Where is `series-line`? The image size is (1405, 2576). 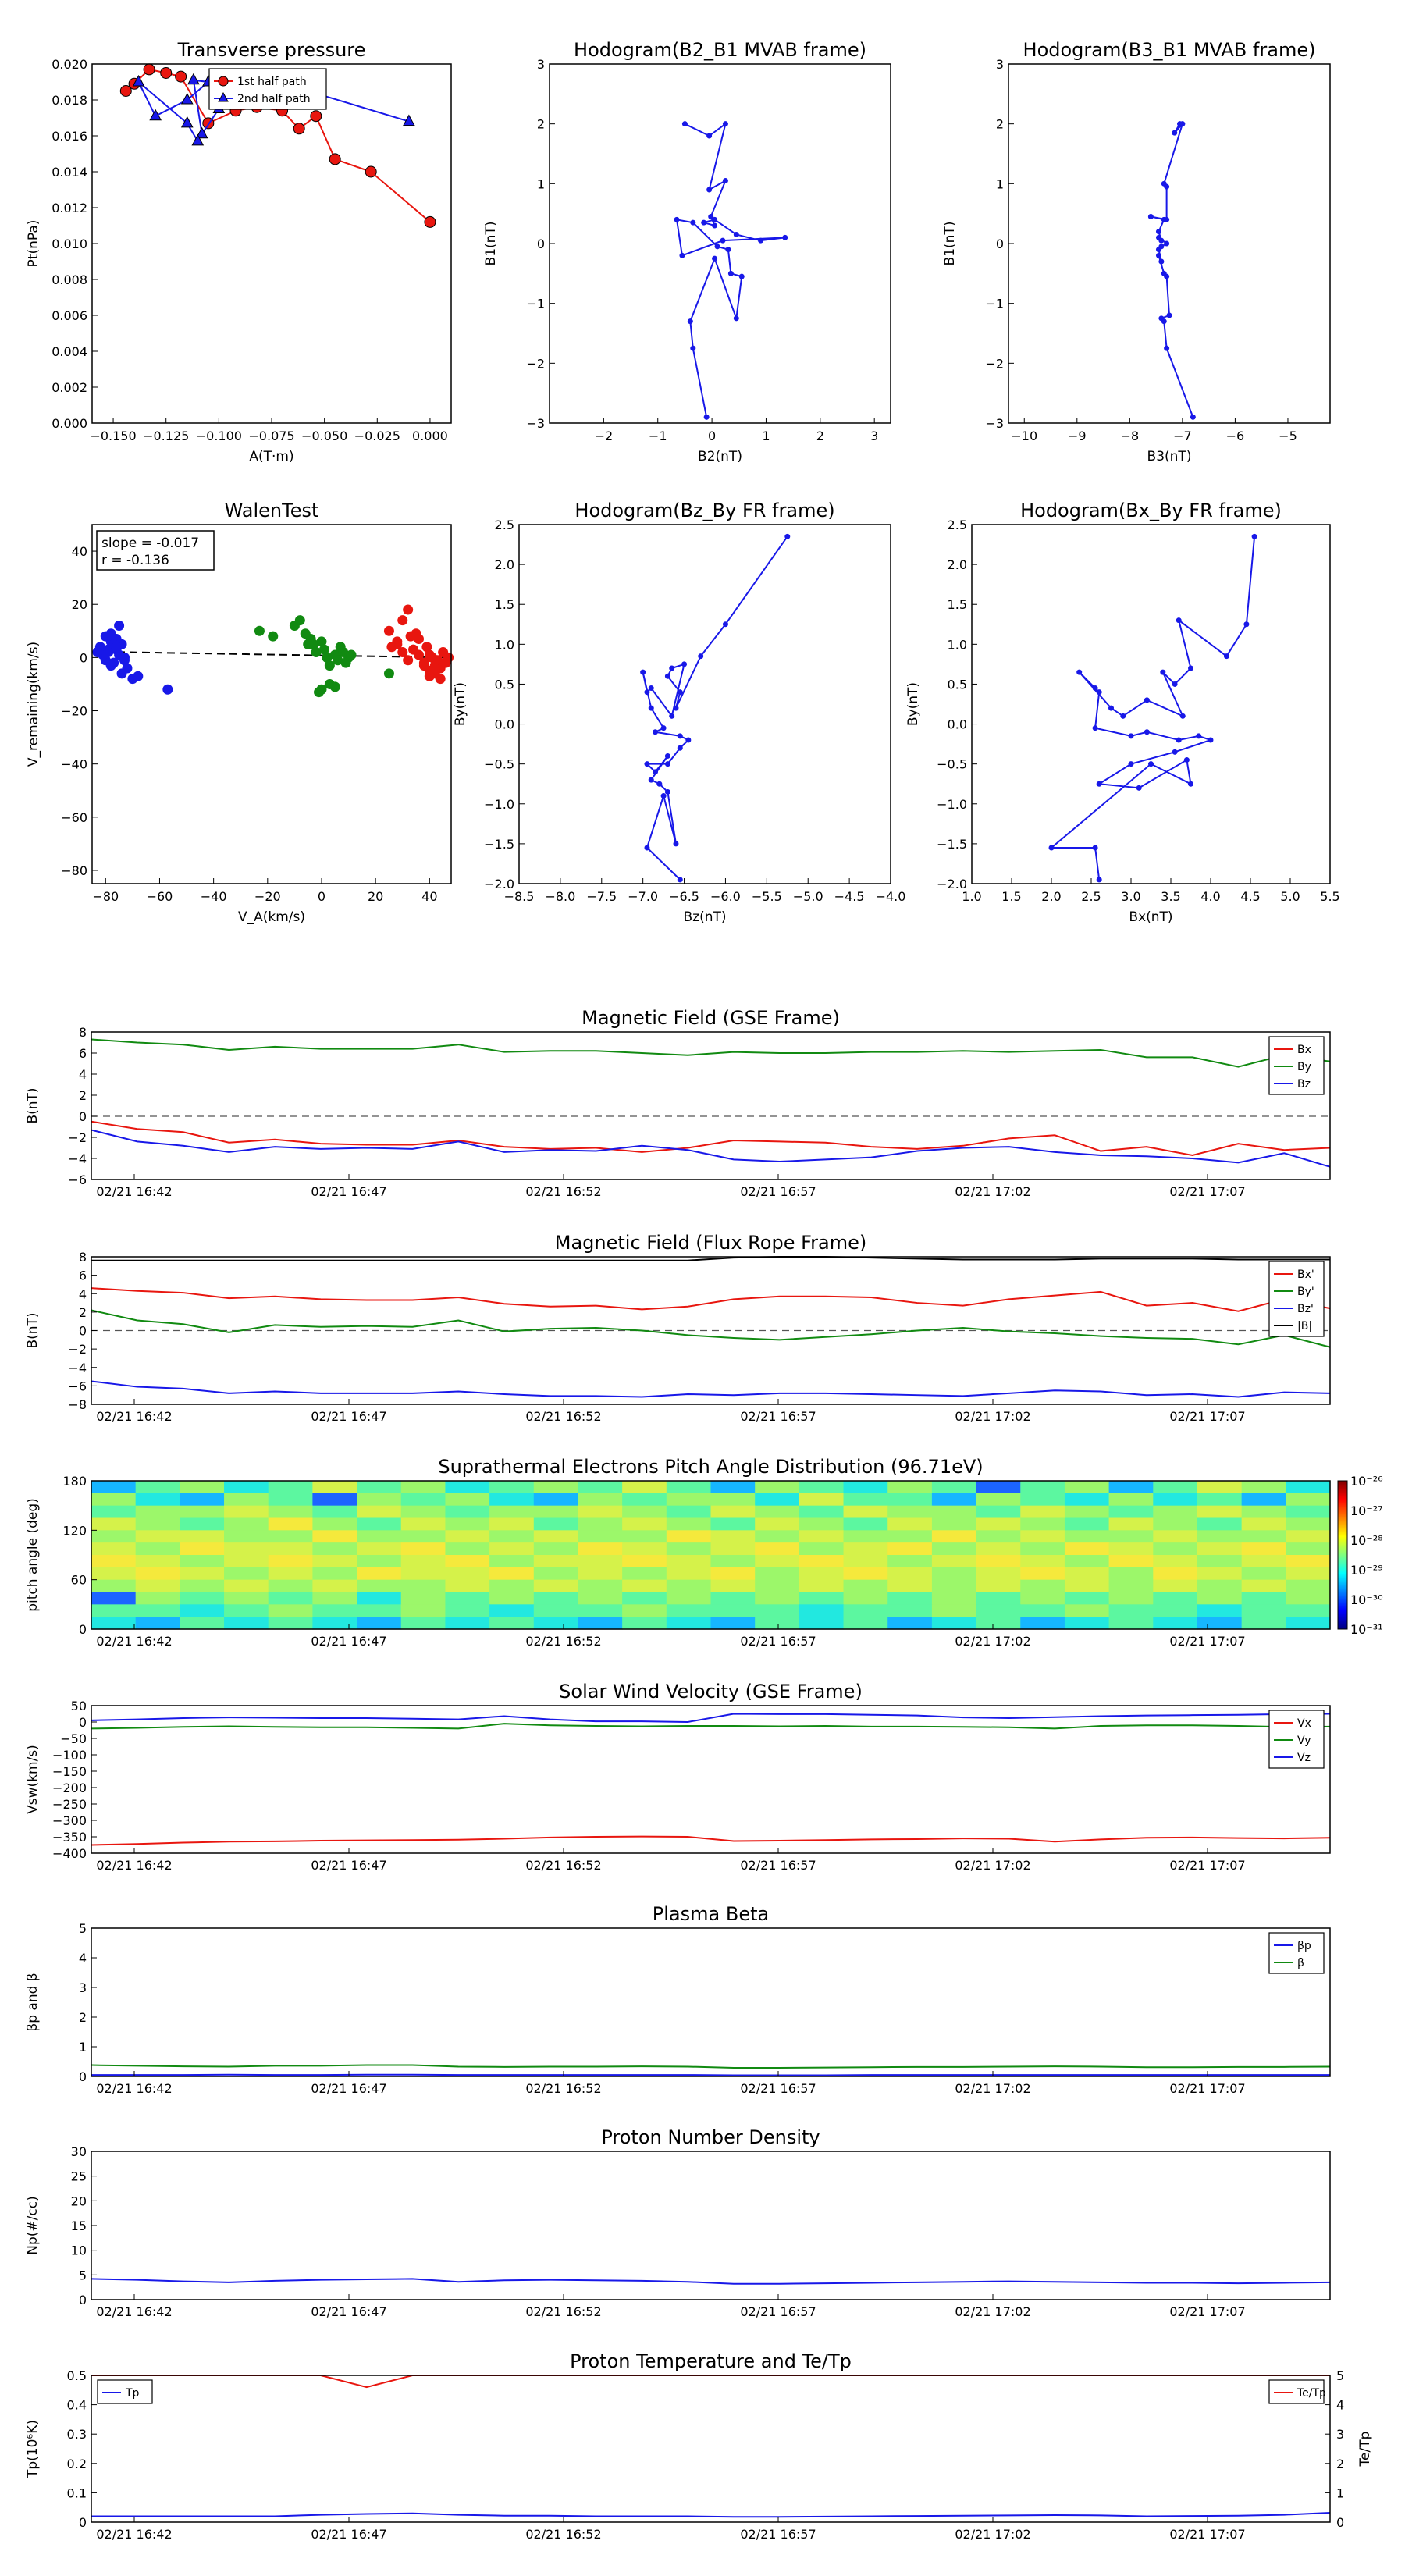
series-line is located at coordinates (711, 1726).